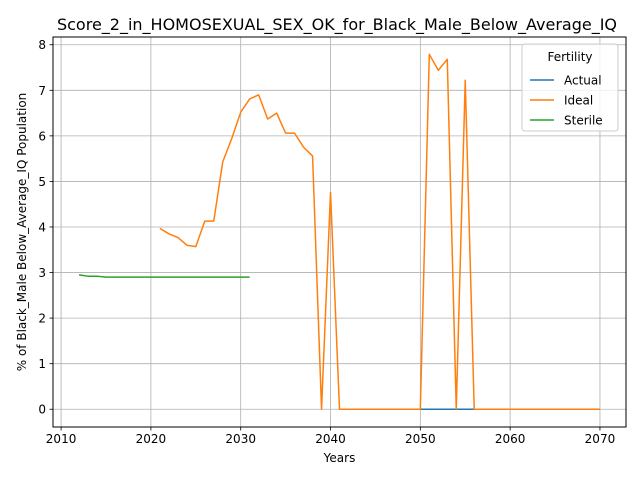 This screenshot has width=640, height=480. What do you see at coordinates (42, 45) in the screenshot?
I see `y-tick-label: 8` at bounding box center [42, 45].